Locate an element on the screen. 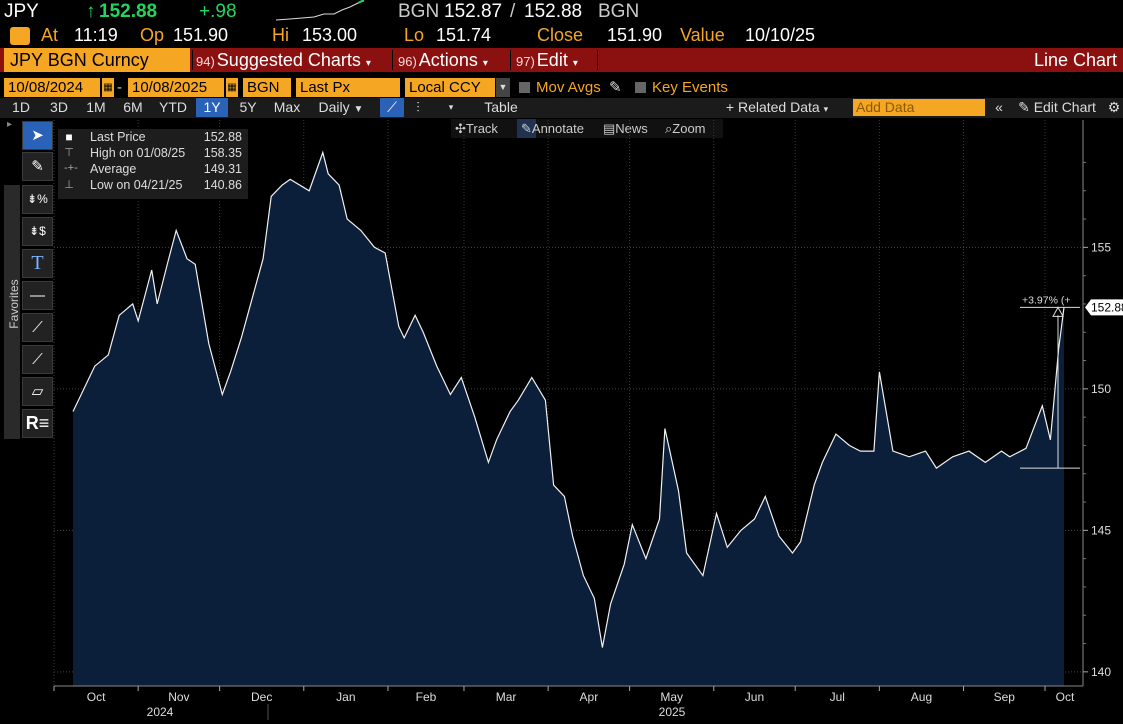 This screenshot has height=724, width=1123. square-marker-icon: ■ is located at coordinates (69, 137).